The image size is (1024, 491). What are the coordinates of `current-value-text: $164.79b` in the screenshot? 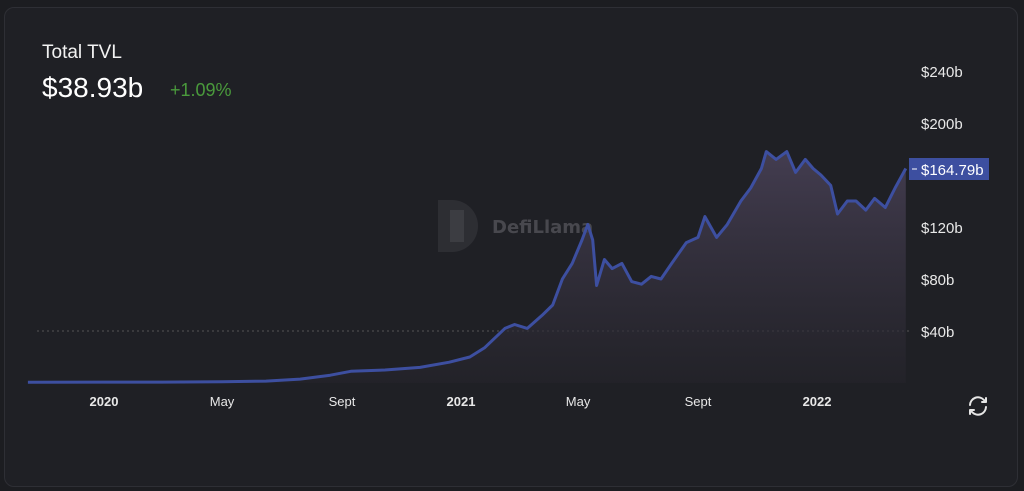 It's located at (952, 170).